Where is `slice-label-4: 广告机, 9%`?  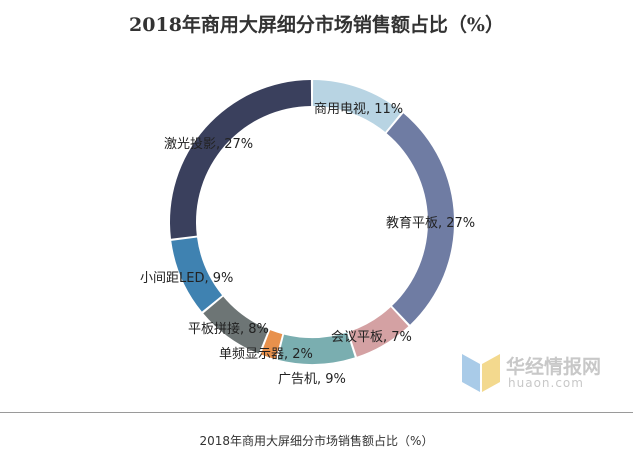 slice-label-4: 广告机, 9% is located at coordinates (312, 379).